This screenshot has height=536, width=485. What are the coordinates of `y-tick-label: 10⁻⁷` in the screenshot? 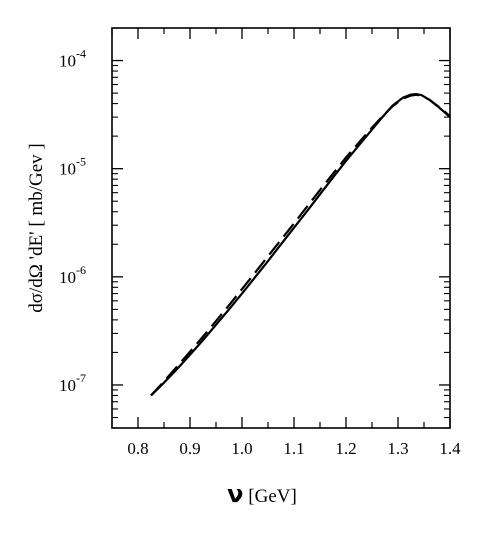 It's located at (72, 383).